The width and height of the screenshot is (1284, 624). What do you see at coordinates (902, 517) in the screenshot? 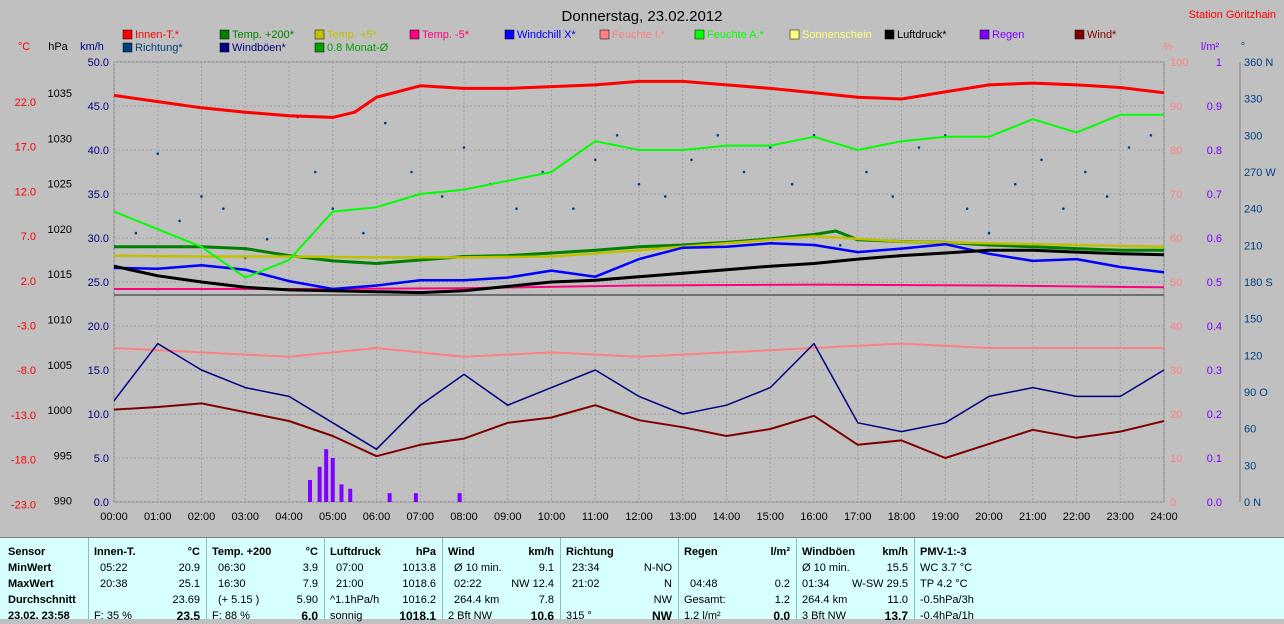
I see `tick-time: 18:00` at bounding box center [902, 517].